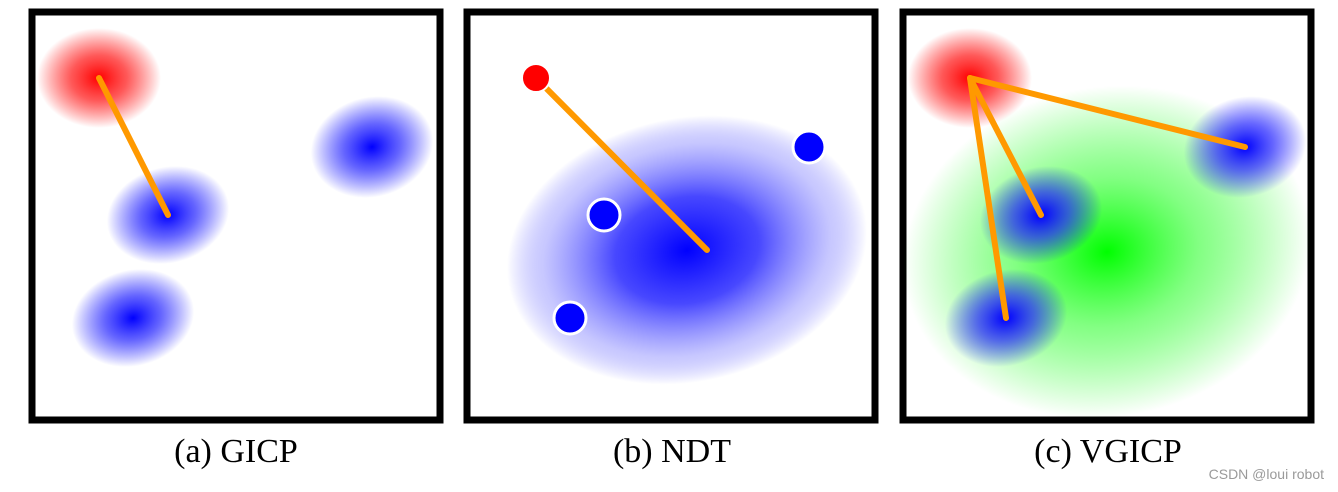 The image size is (1338, 492). What do you see at coordinates (536, 78) in the screenshot?
I see `ndt-source-point` at bounding box center [536, 78].